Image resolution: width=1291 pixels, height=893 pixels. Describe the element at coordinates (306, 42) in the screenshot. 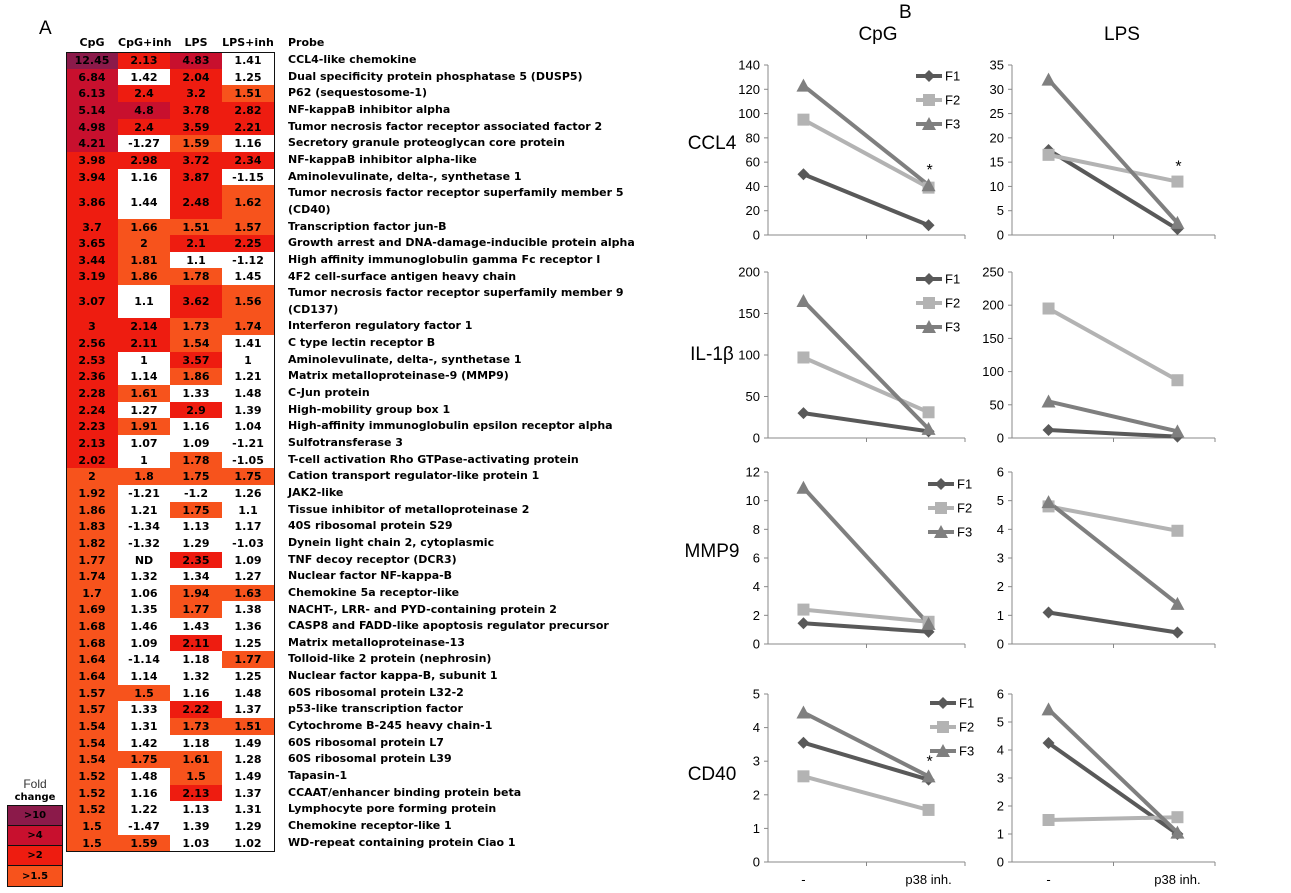

I see `probe-column-header: Probe` at that location.